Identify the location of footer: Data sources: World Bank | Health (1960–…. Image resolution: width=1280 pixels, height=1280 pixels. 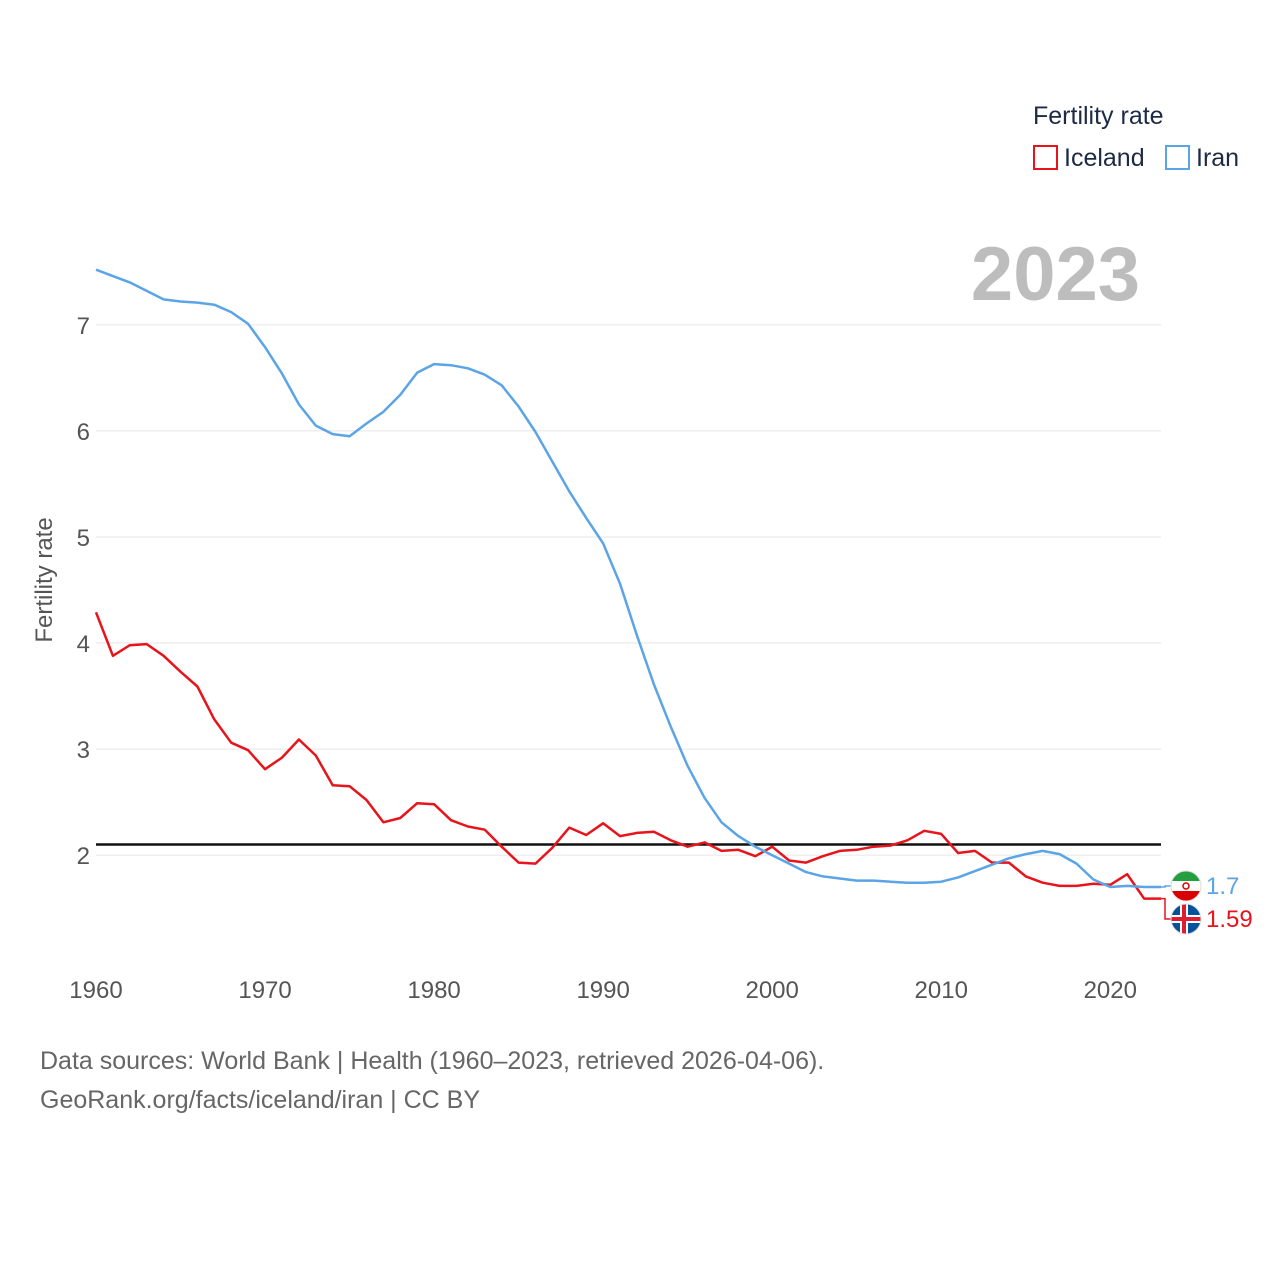
(432, 1081).